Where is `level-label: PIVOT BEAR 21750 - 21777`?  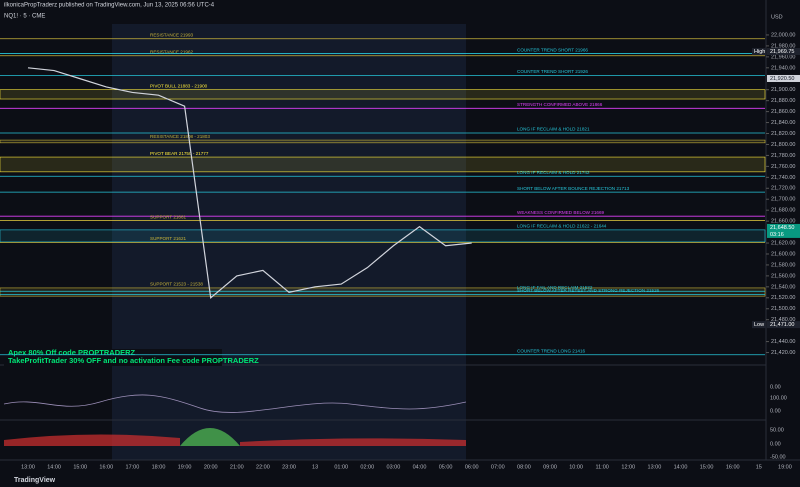 level-label: PIVOT BEAR 21750 - 21777 is located at coordinates (179, 153).